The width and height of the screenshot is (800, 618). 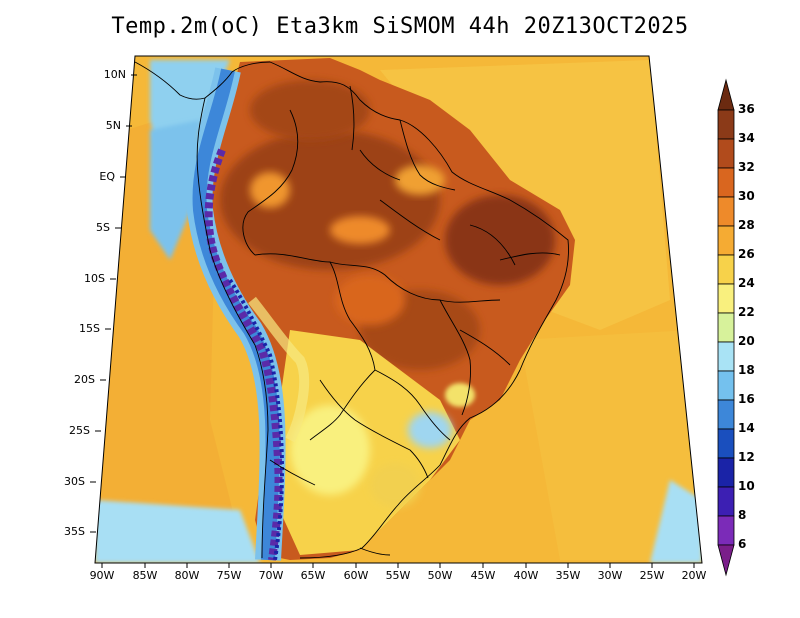 I want to click on colorbar-label: 34, so click(x=746, y=138).